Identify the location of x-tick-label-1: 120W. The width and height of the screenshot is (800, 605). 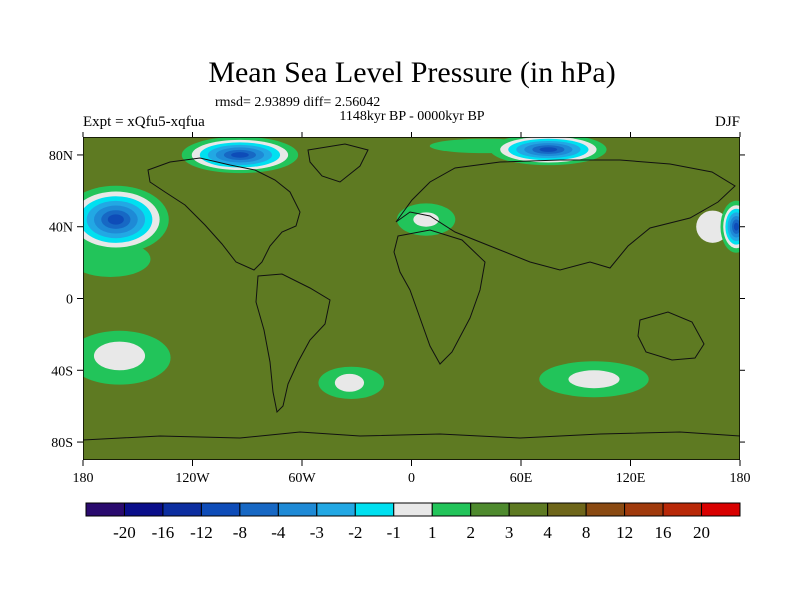
(192, 478).